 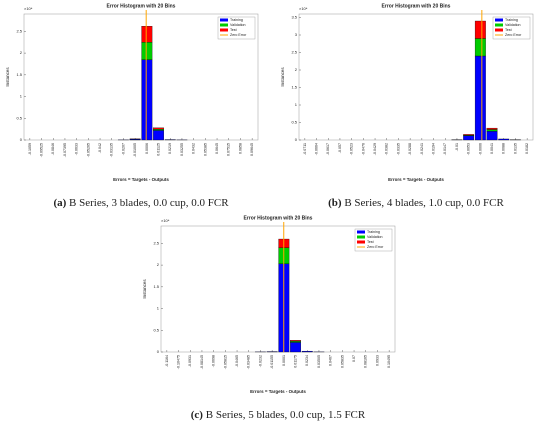 What do you see at coordinates (515, 148) in the screenshot?
I see `x-tick-label: 0.0135` at bounding box center [515, 148].